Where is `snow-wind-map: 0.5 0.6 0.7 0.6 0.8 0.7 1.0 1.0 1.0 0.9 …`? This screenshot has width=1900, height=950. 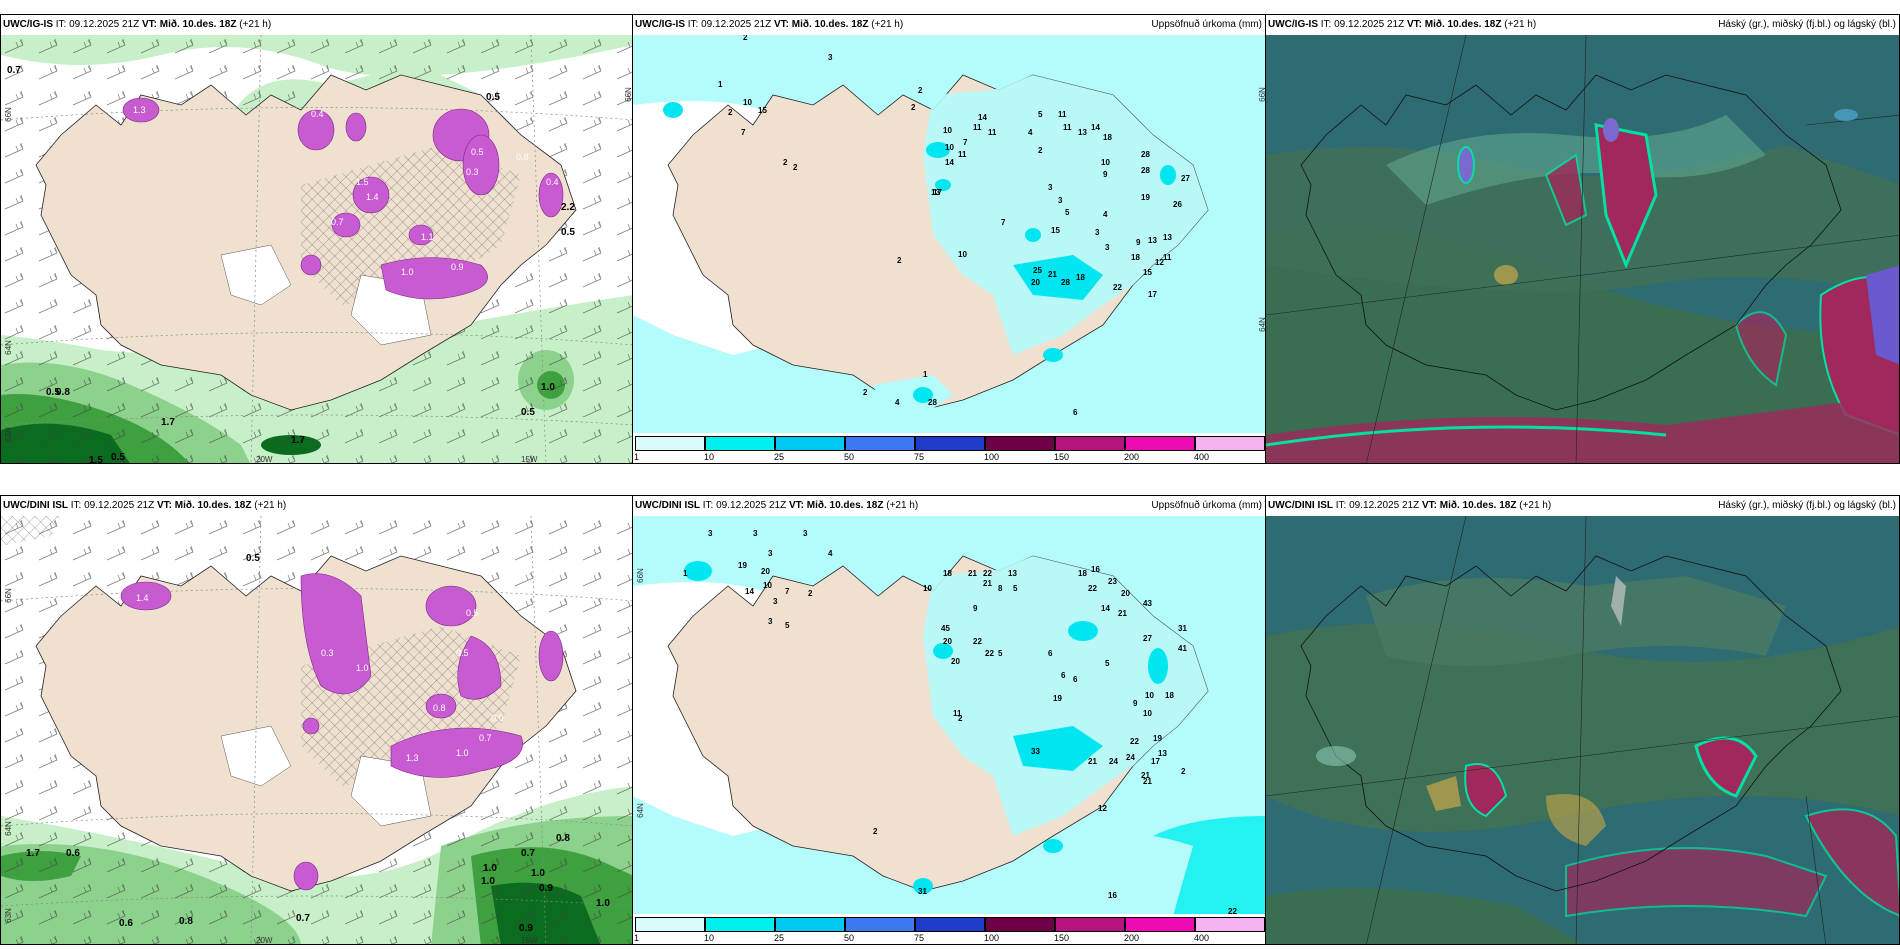
snow-wind-map: 0.5 0.6 0.7 0.6 0.8 0.7 1.0 1.0 1.0 0.9 … is located at coordinates (316, 730).